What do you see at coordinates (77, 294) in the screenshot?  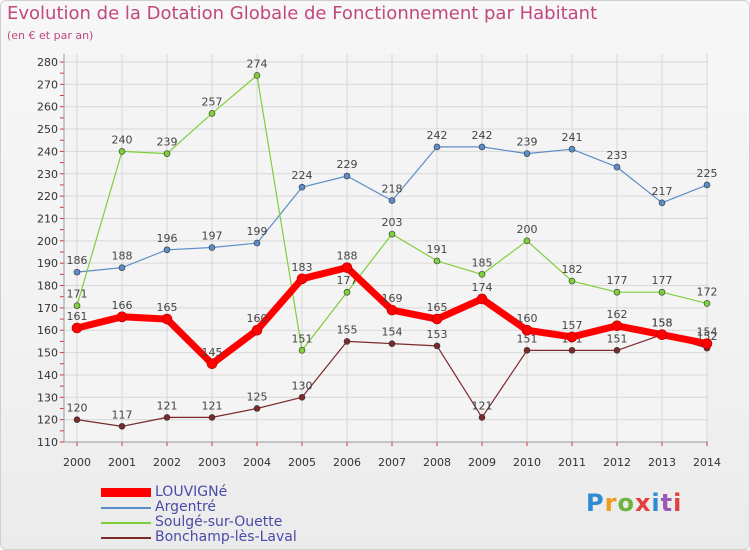 I see `data-label: 171` at bounding box center [77, 294].